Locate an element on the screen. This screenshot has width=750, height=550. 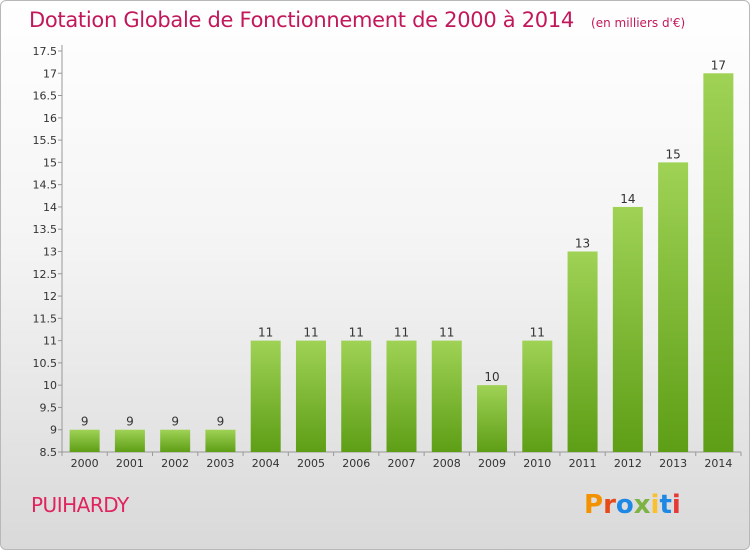
bar-2013 is located at coordinates (673, 307).